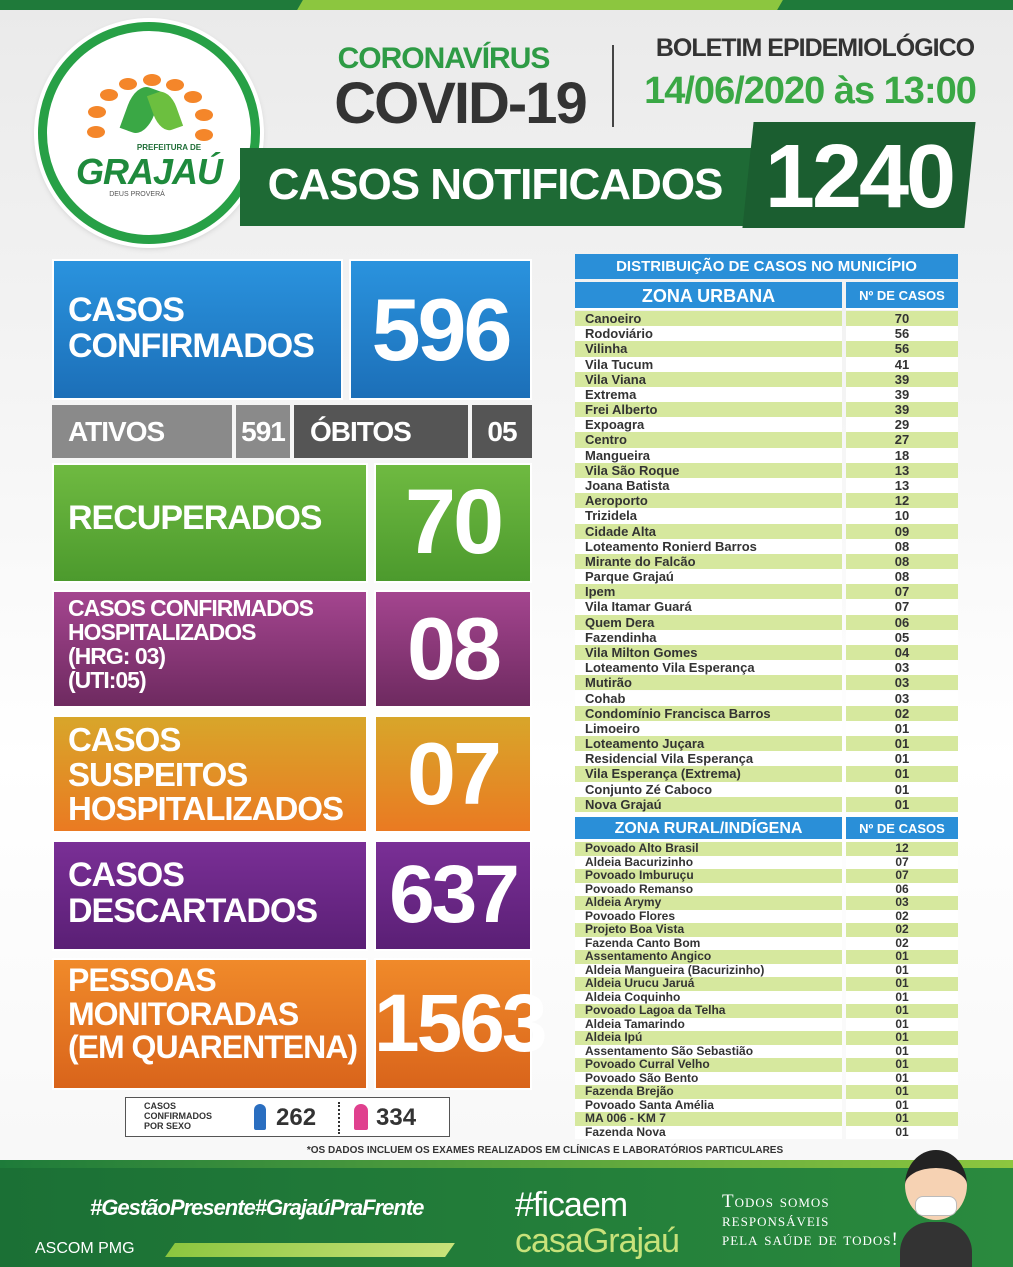 Image resolution: width=1013 pixels, height=1267 pixels. What do you see at coordinates (708, 501) in the screenshot?
I see `table-row-name: Aeroporto` at bounding box center [708, 501].